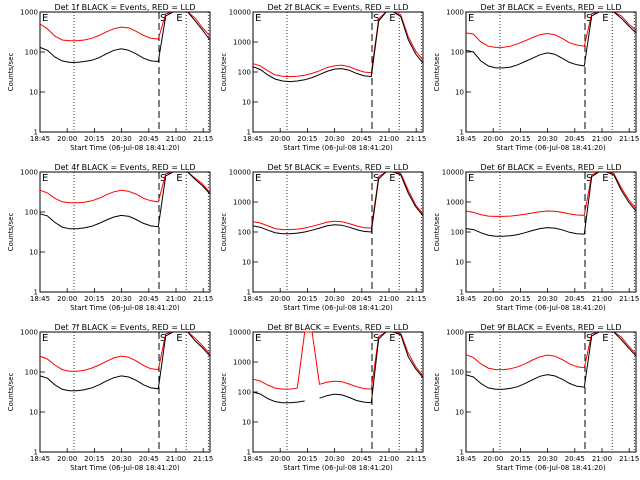  What do you see at coordinates (550, 7) in the screenshot?
I see `panel-title: Det 3f BLACK = Events, RED = LLD` at bounding box center [550, 7].